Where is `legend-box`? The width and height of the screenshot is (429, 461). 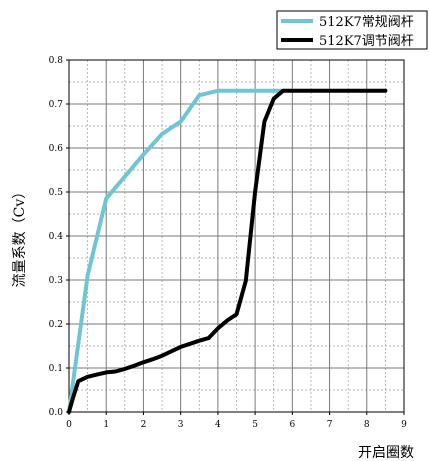 legend-box is located at coordinates (352, 30).